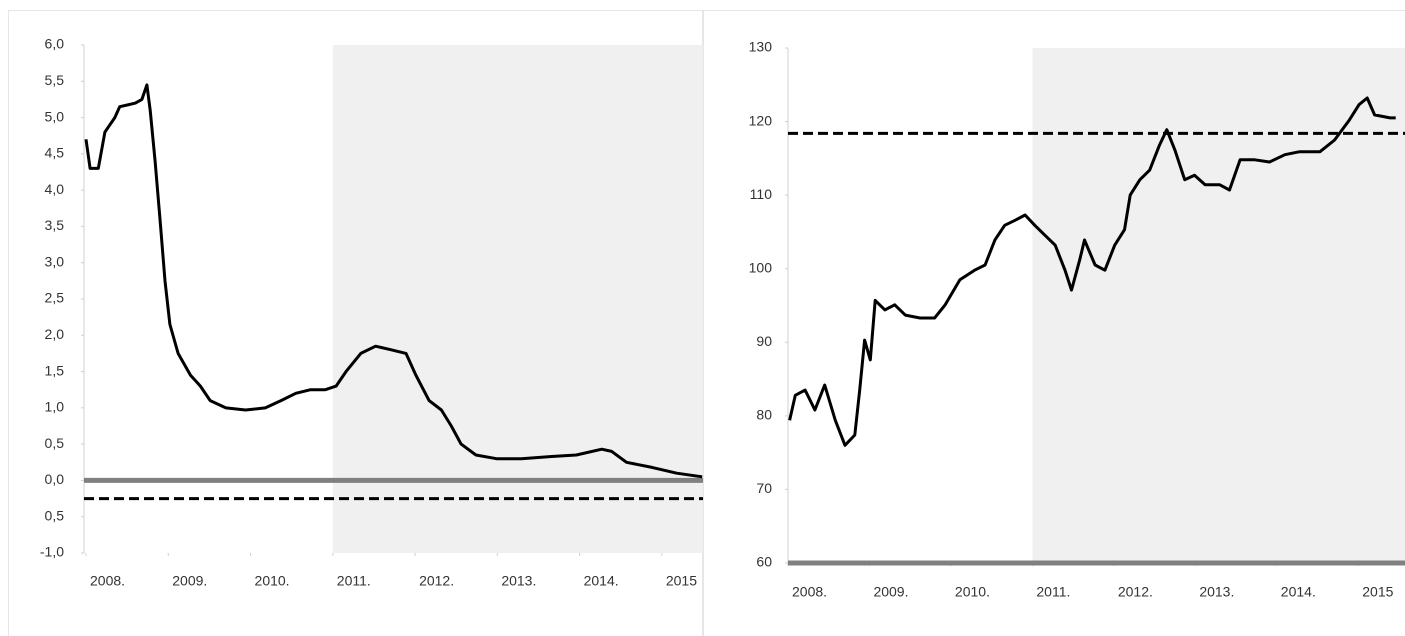 Image resolution: width=1405 pixels, height=636 pixels. I want to click on y-tick-label: 130, so click(761, 47).